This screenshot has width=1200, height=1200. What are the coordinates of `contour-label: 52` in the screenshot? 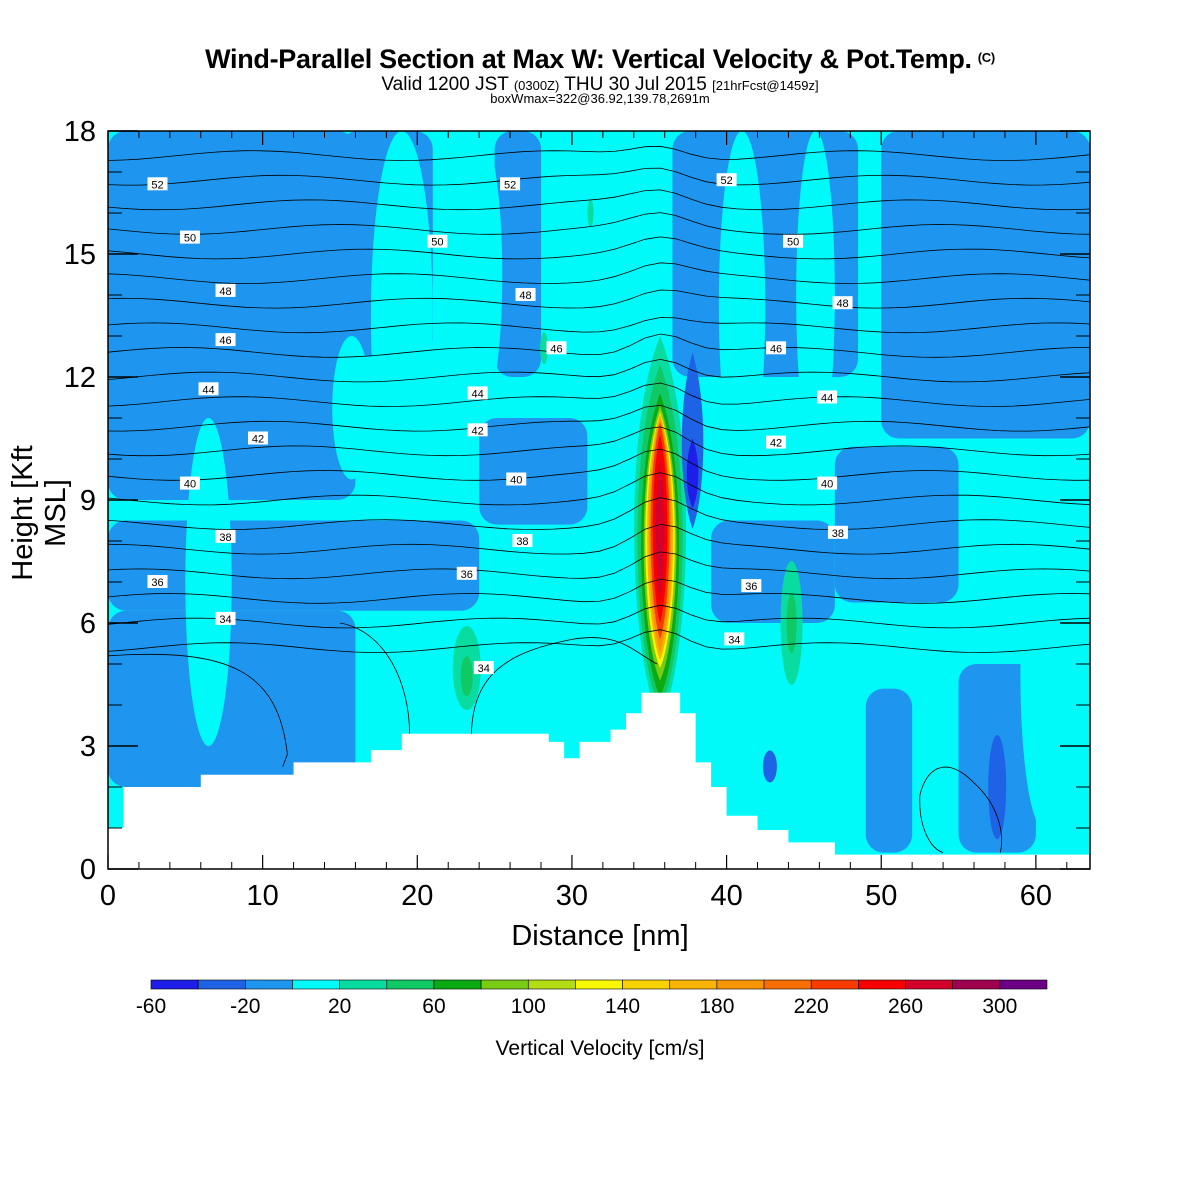 It's located at (157, 184).